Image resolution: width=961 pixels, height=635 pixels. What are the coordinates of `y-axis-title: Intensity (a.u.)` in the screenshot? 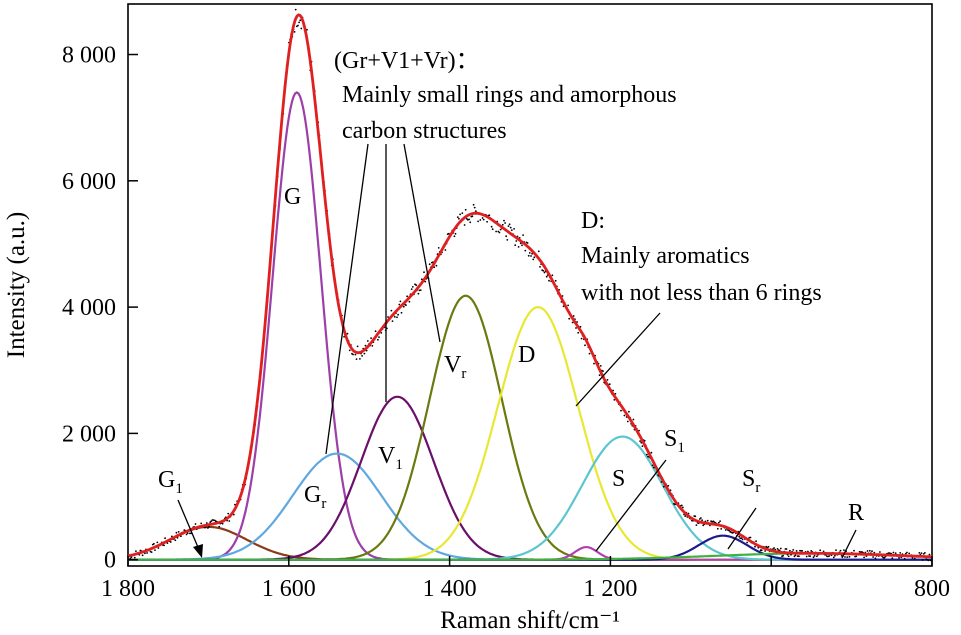 It's located at (16, 285).